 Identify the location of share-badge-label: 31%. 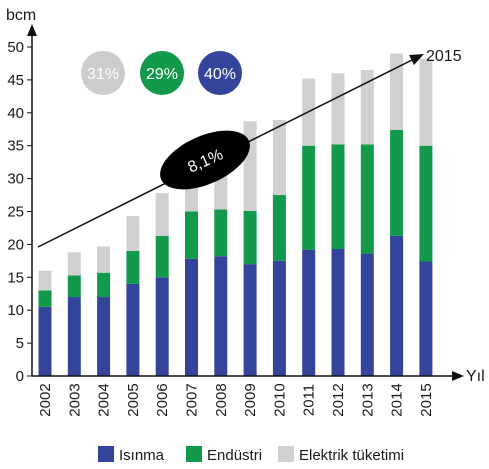
(103, 74).